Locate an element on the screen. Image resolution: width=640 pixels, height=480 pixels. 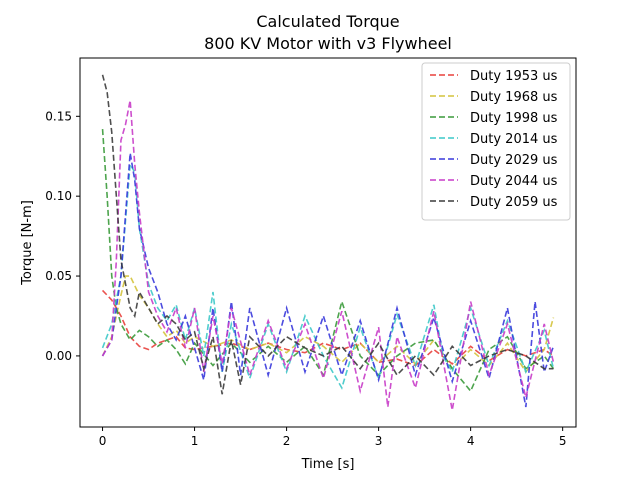
x-tick-label: 4 is located at coordinates (471, 441).